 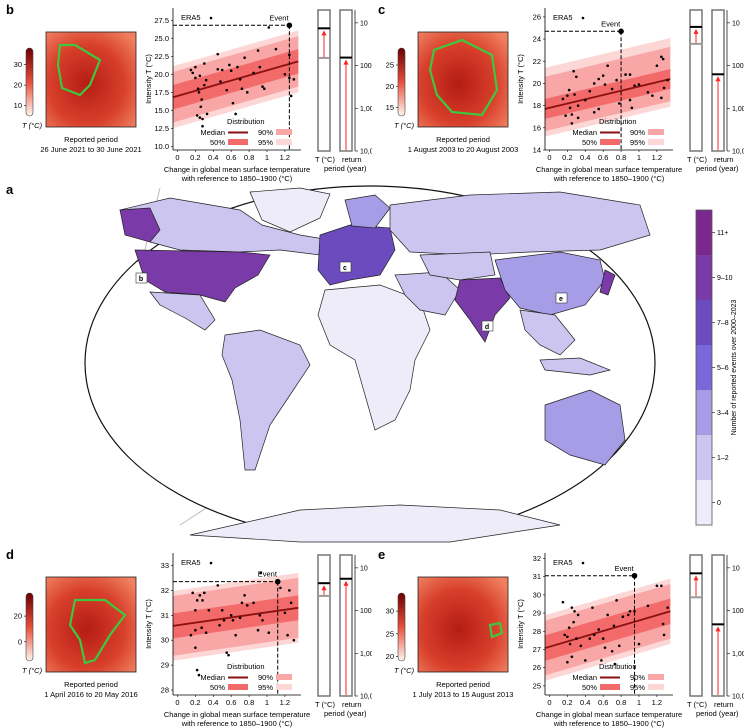 I want to click on reported-period-dates: 26 June 2021 to 30 June 2021, so click(x=90, y=149).